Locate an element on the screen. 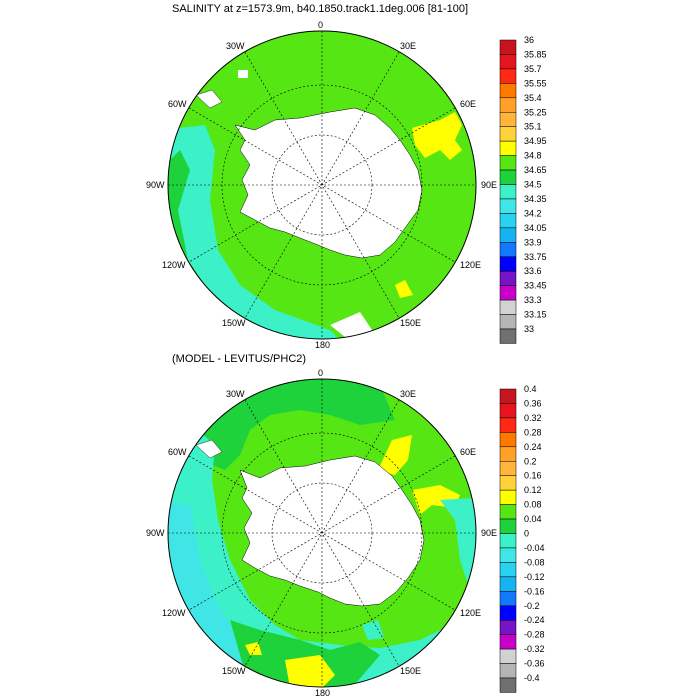  colorbar-label: 0.08 is located at coordinates (533, 505).